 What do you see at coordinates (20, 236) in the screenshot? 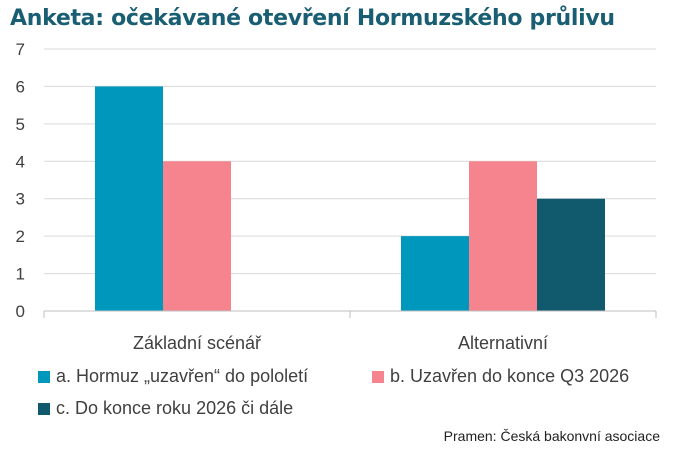
I see `y-tick-label: 2` at bounding box center [20, 236].